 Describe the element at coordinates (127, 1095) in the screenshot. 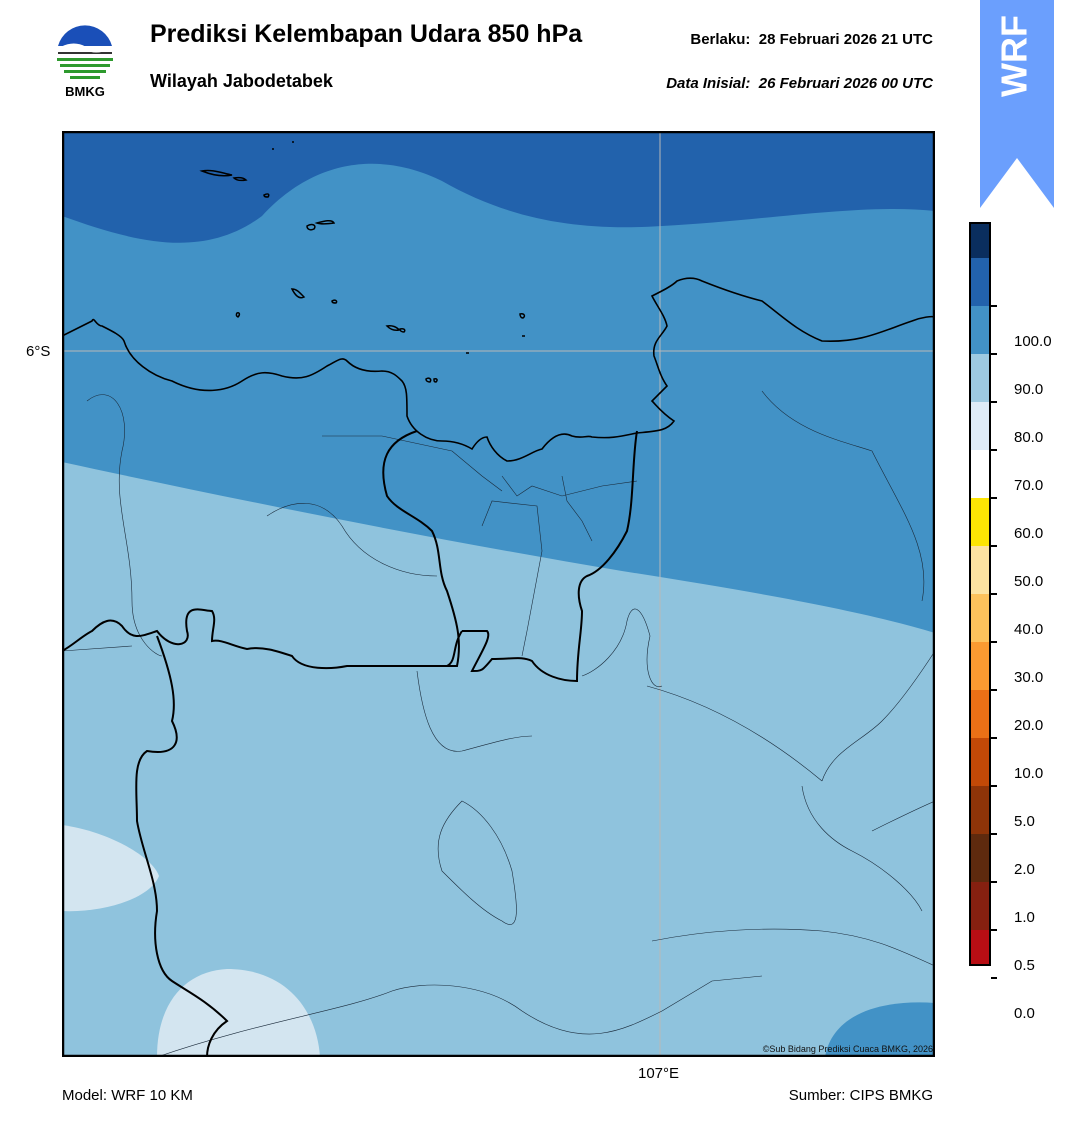

I see `model-label: Model: WRF 10 KM` at that location.